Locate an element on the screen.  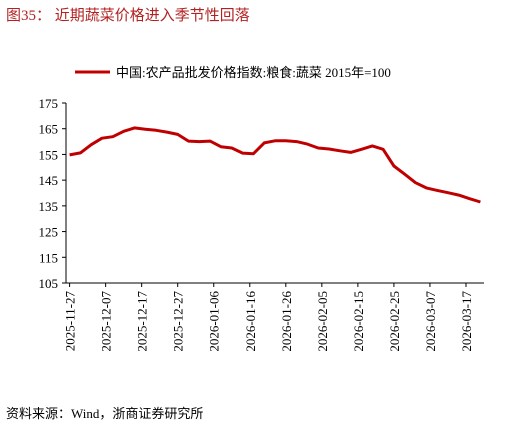
y-tick-label: 125 is located at coordinates (49, 232).